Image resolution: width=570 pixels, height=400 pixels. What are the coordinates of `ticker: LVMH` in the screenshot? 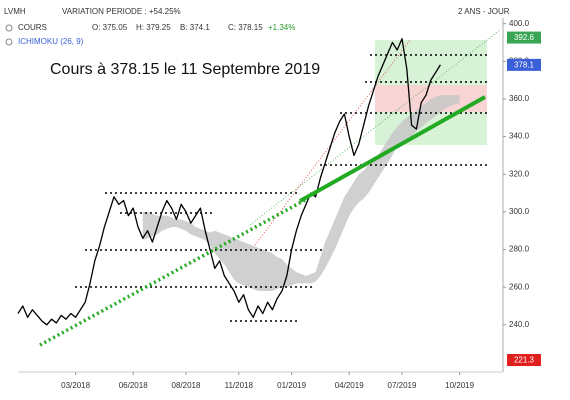 It's located at (15, 11).